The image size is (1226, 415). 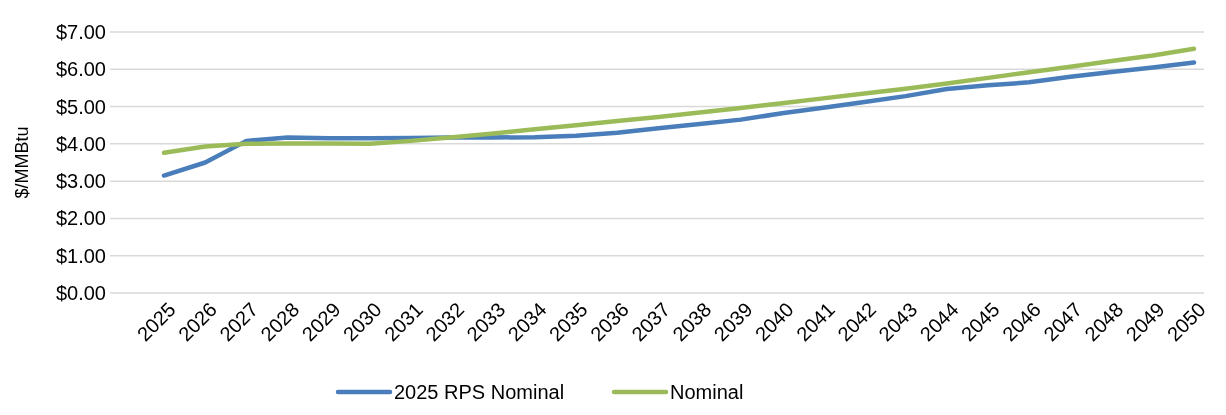 What do you see at coordinates (80, 218) in the screenshot?
I see `y-tick-label: $2.00` at bounding box center [80, 218].